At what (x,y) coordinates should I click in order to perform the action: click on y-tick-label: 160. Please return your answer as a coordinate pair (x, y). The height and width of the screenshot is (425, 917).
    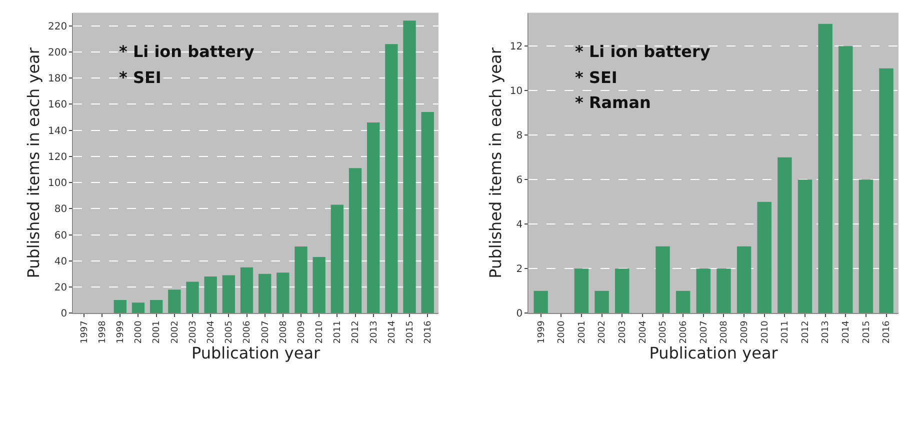
    Looking at the image, I should click on (58, 105).